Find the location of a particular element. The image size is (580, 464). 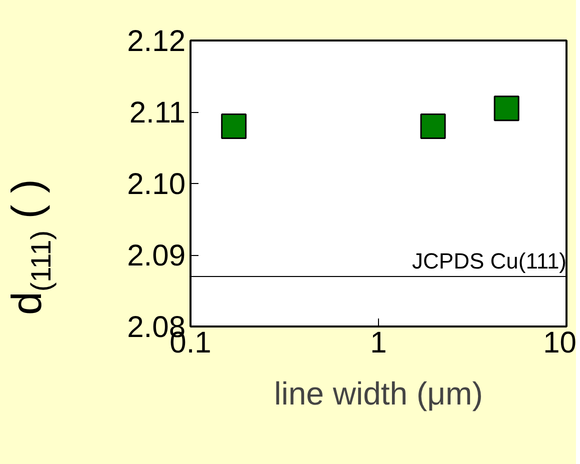

x-axis-title: line width (μm) is located at coordinates (378, 394).